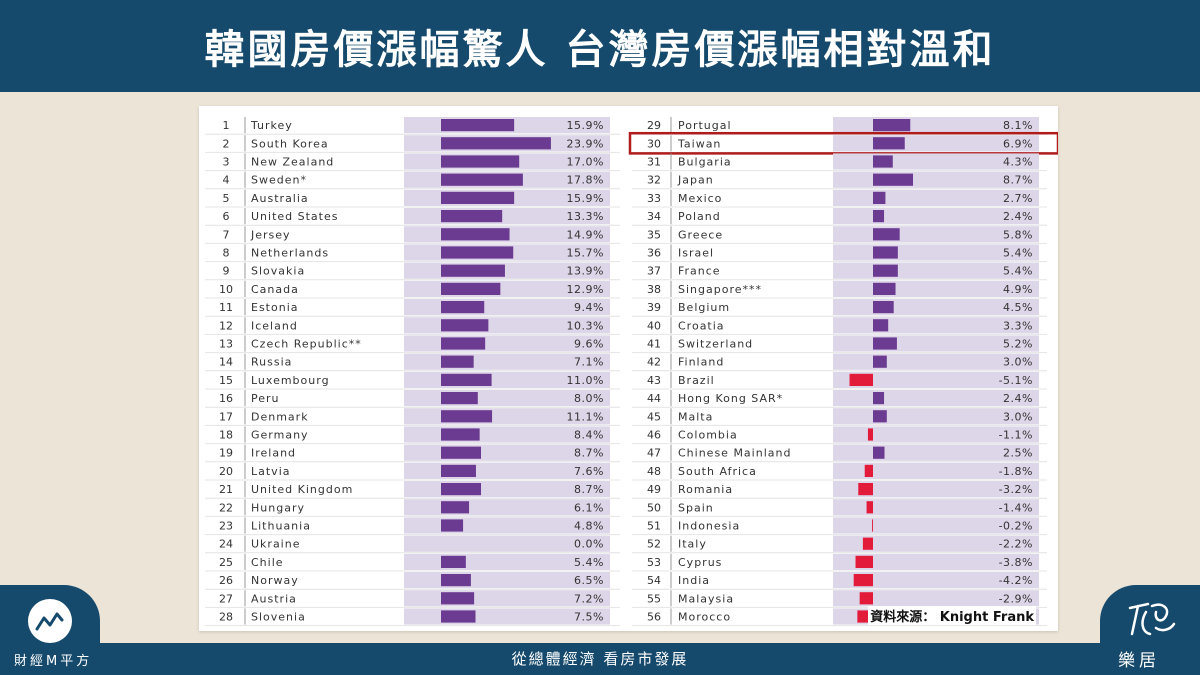 This screenshot has height=675, width=1200. What do you see at coordinates (1018, 143) in the screenshot?
I see `value-label: 6.9%` at bounding box center [1018, 143].